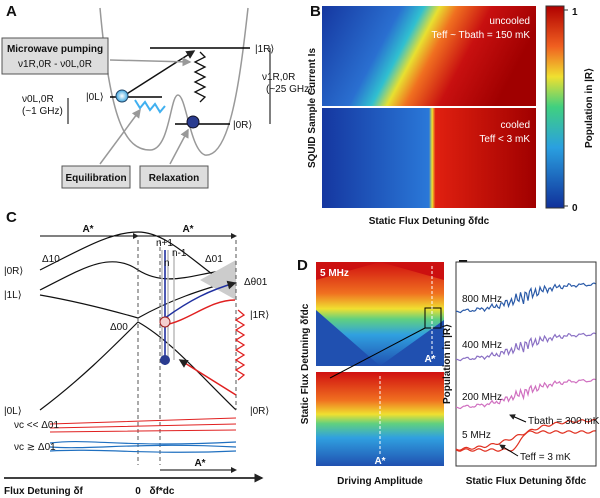 Image resolution: width=600 pixels, height=498 pixels. I want to click on panel-label: C, so click(11, 217).